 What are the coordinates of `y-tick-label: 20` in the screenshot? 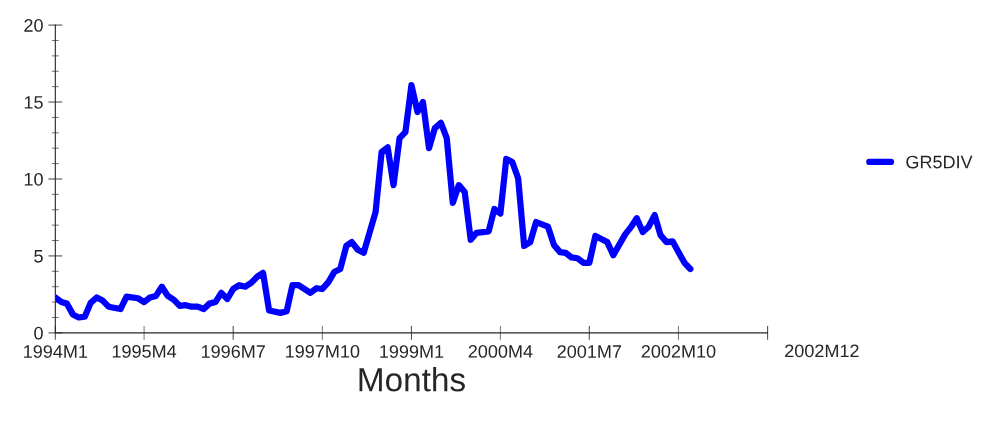 It's located at (33, 25).